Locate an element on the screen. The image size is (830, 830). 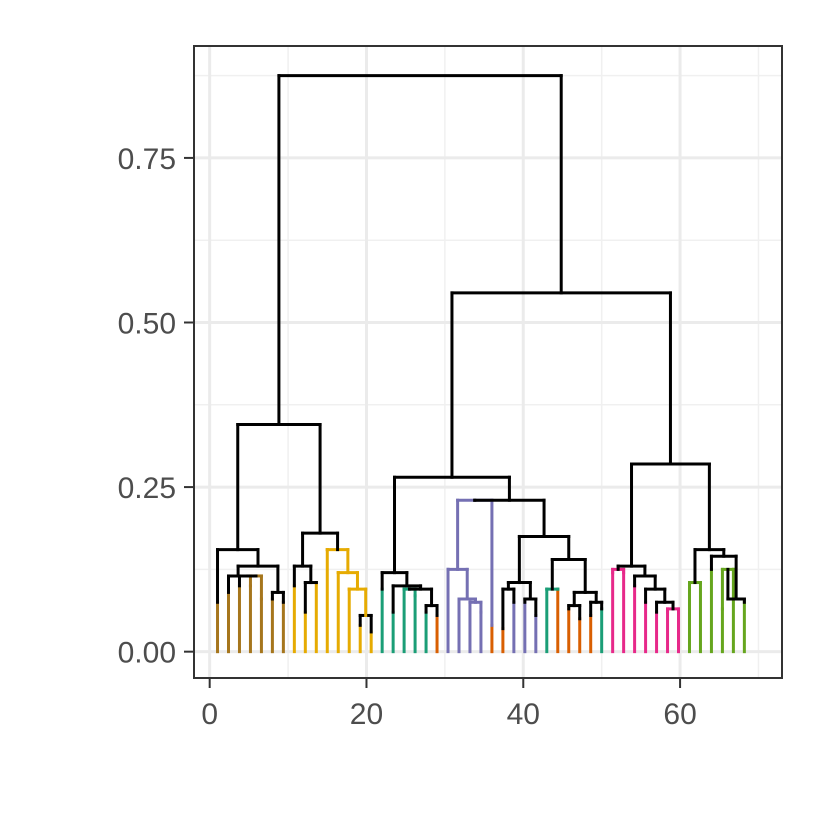
x-tick-label-0: 0 is located at coordinates (209, 714).